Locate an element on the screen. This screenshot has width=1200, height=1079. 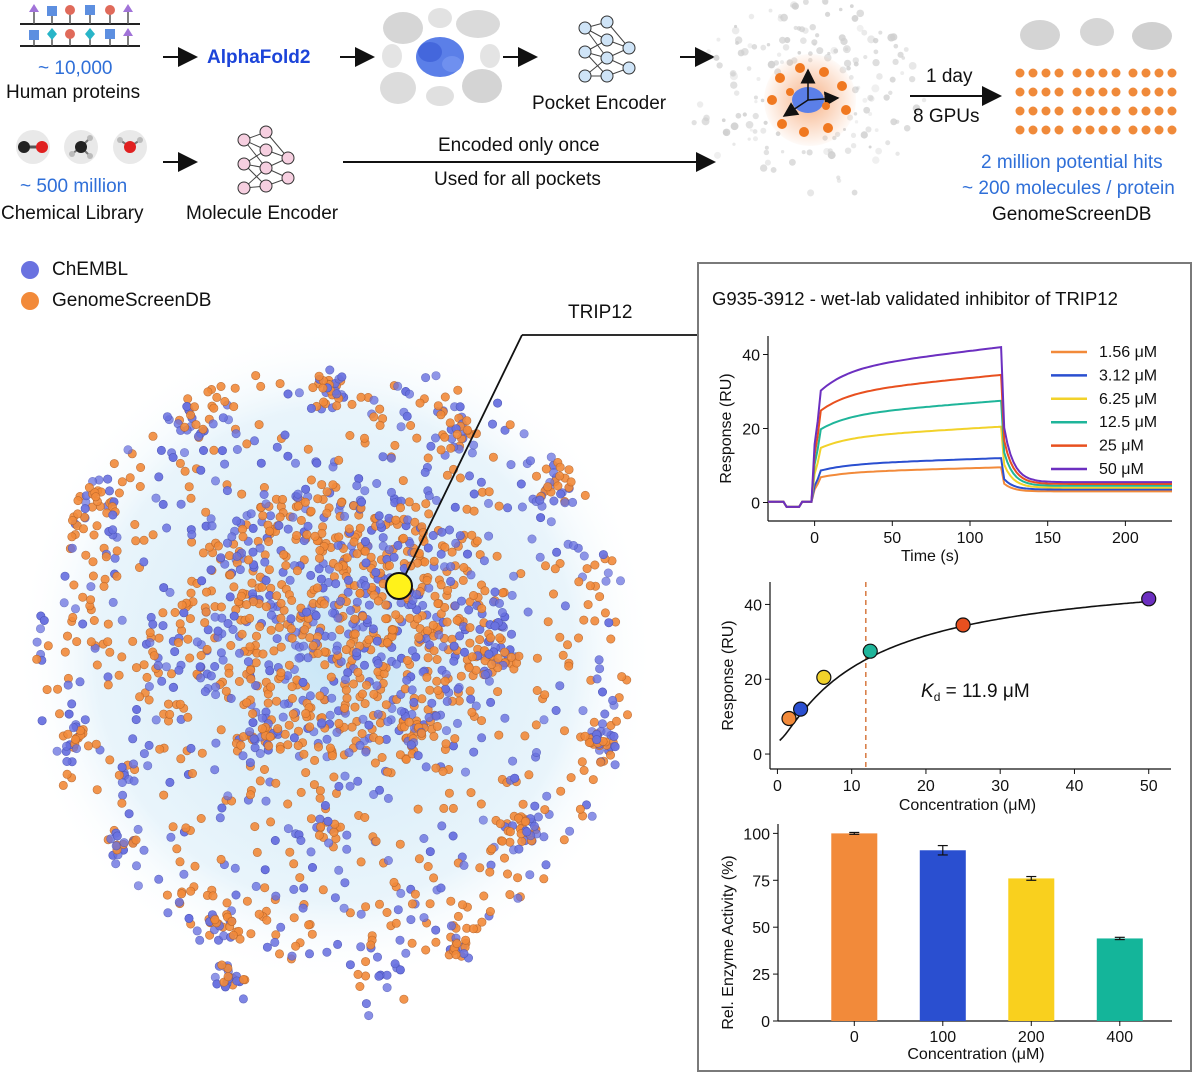
legend-genomescreen-label: GenomeScreenDB is located at coordinates (132, 300).